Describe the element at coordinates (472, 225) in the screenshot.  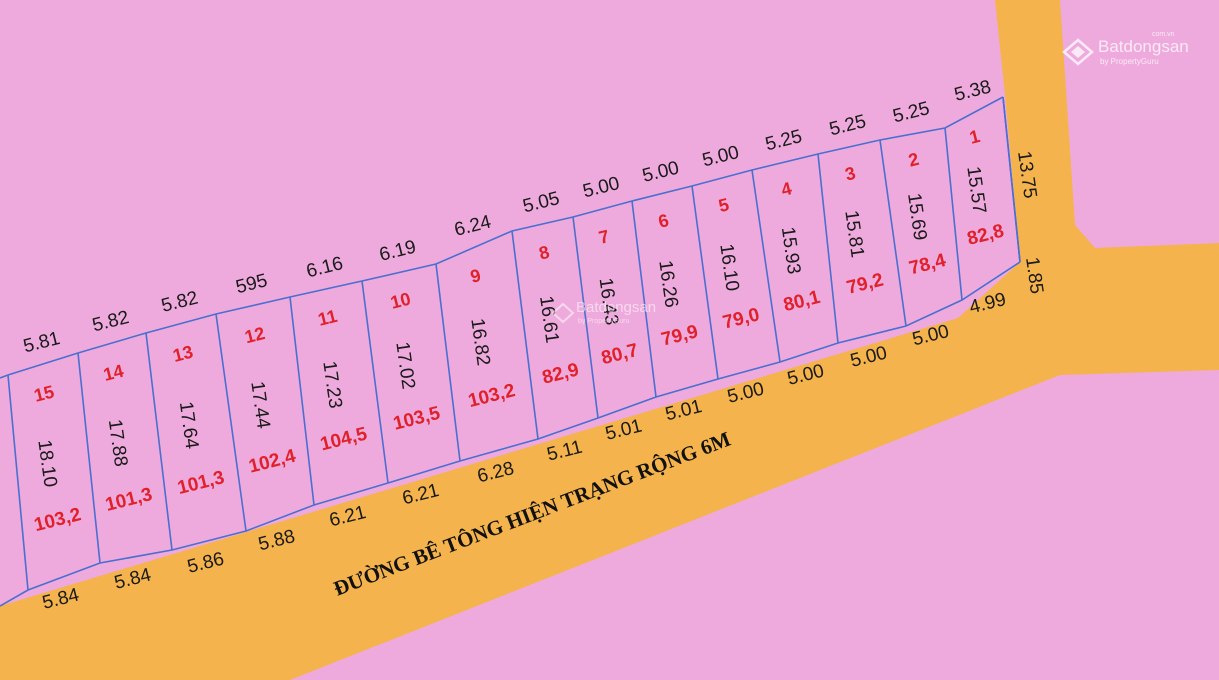
I see `lot-top-width: 6.24` at that location.